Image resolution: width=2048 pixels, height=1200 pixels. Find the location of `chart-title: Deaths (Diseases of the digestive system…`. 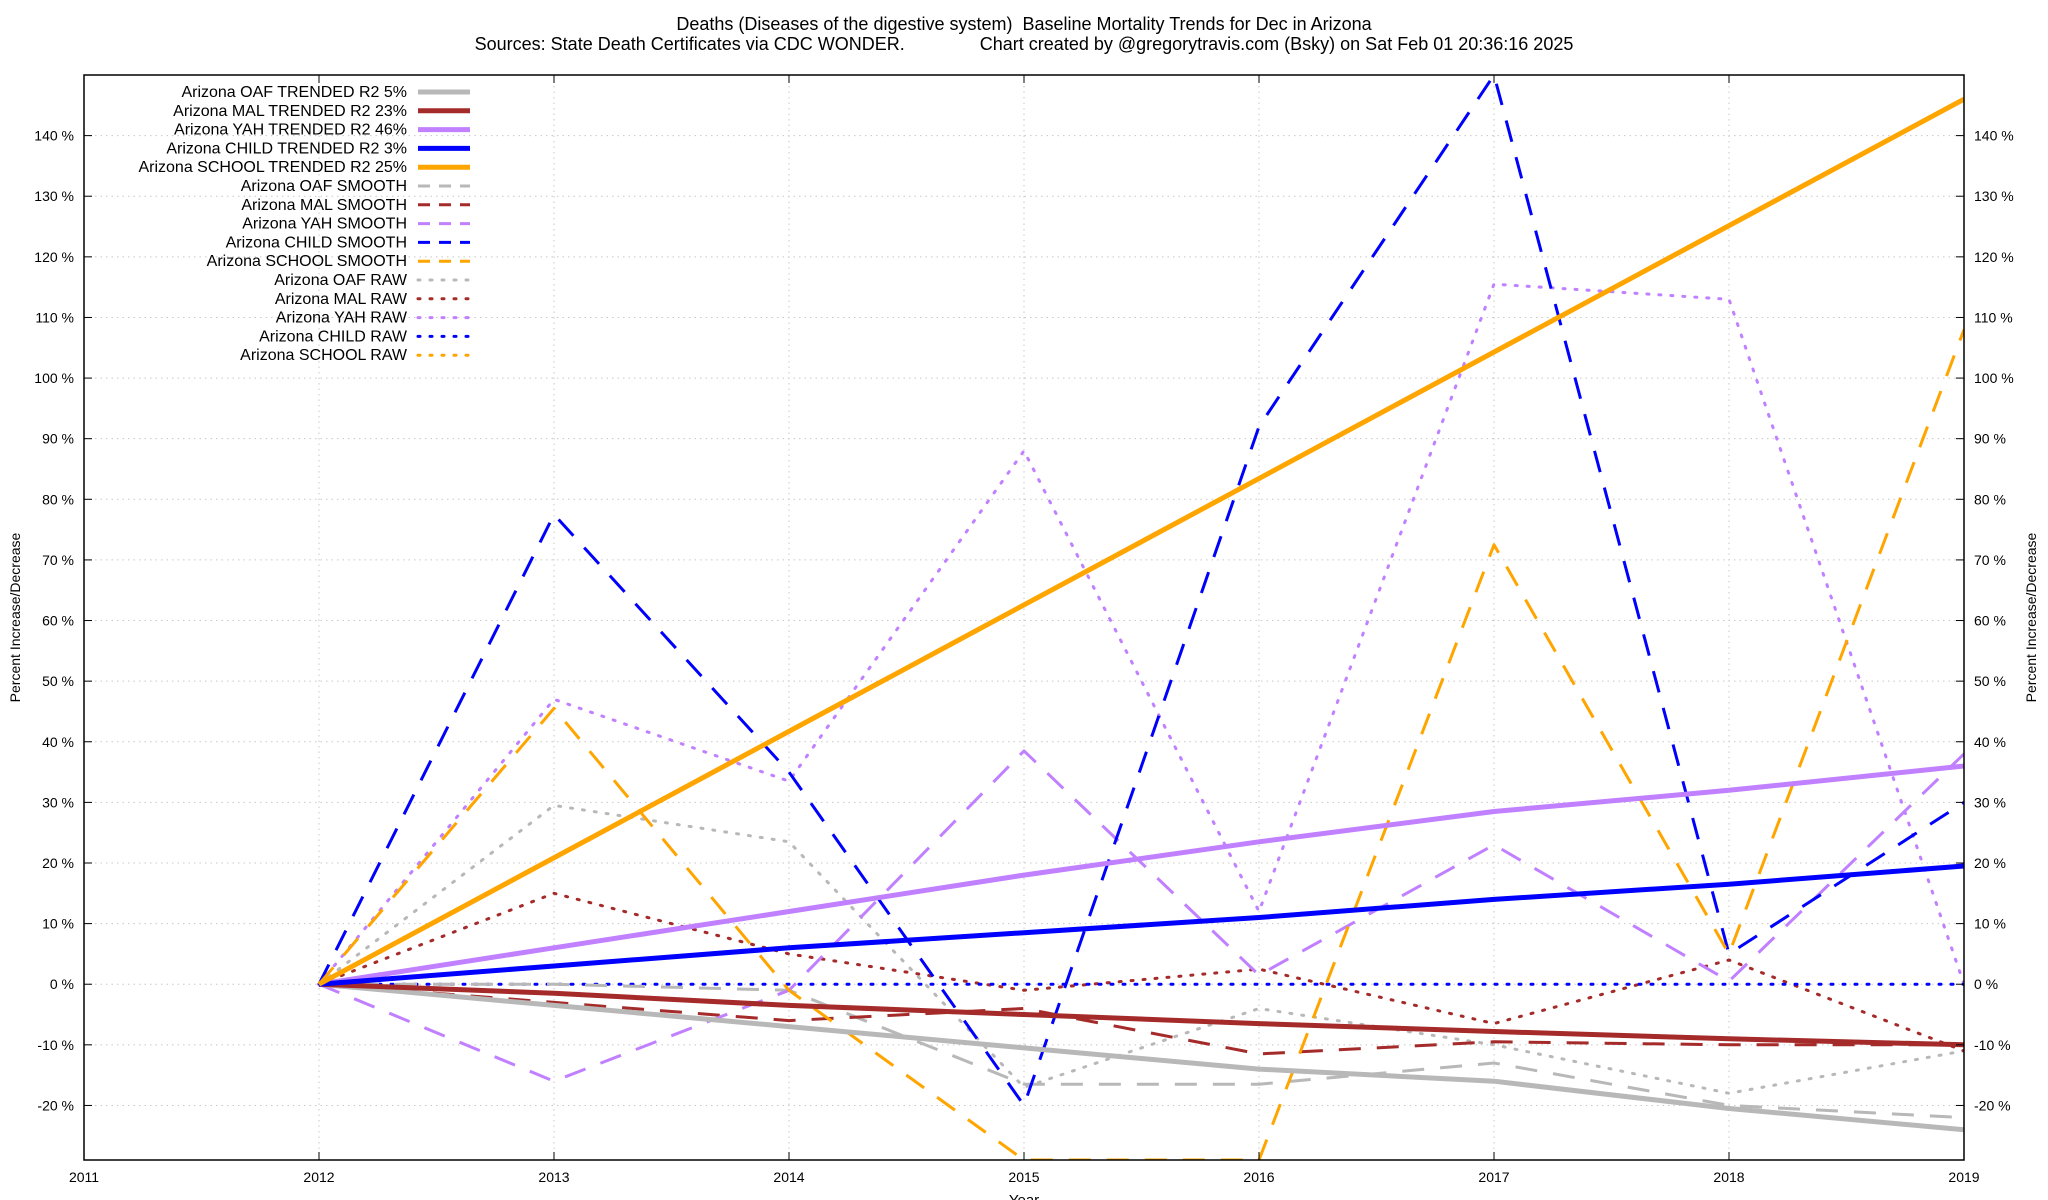

chart-title: Deaths (Diseases of the digestive system… is located at coordinates (1024, 24).